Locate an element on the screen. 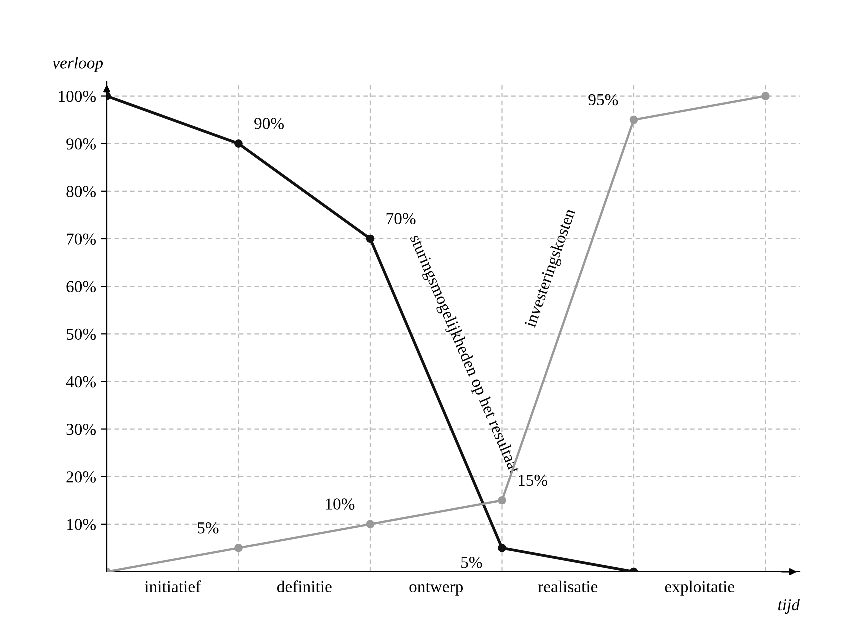 This screenshot has width=843, height=619. y-tick-label: 90% is located at coordinates (81, 144).